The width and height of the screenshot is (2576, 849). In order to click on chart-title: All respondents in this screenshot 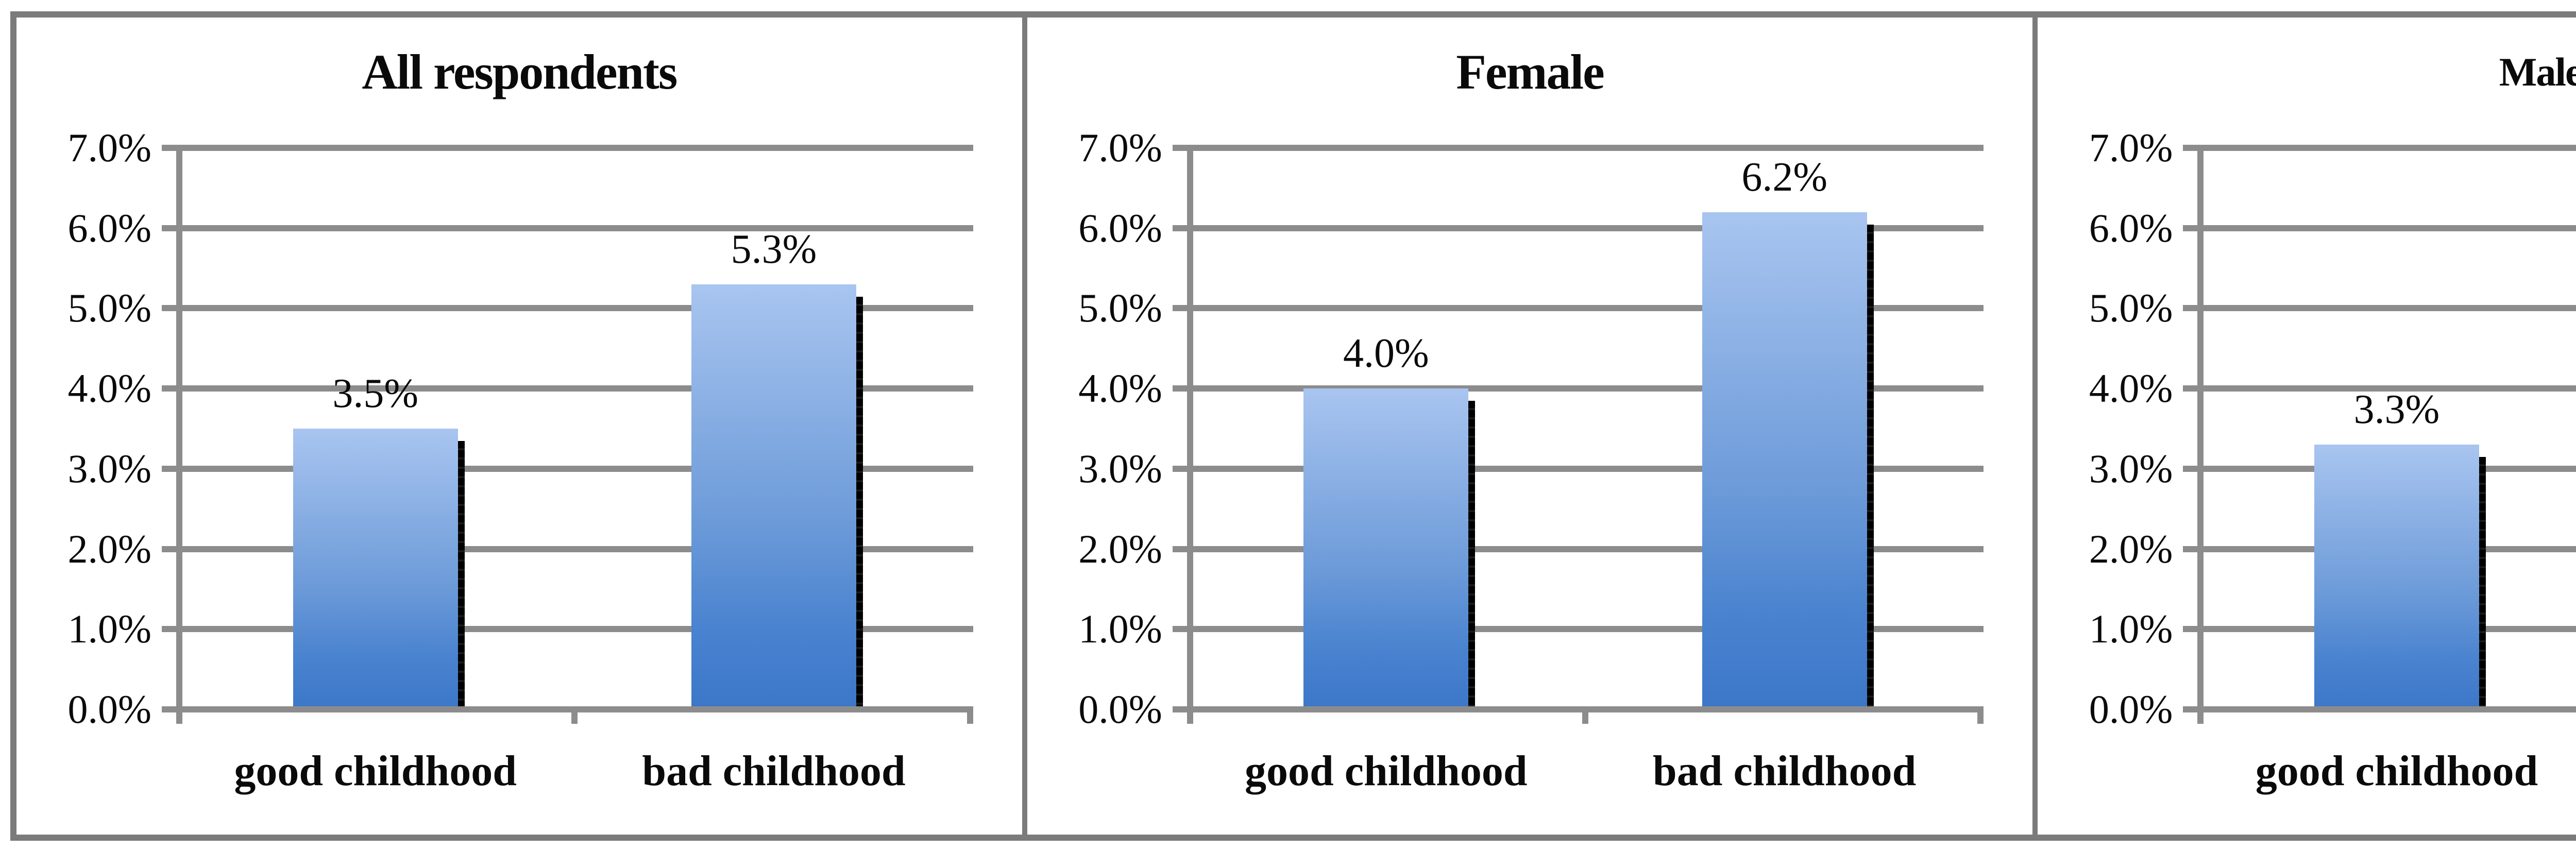, I will do `click(519, 71)`.